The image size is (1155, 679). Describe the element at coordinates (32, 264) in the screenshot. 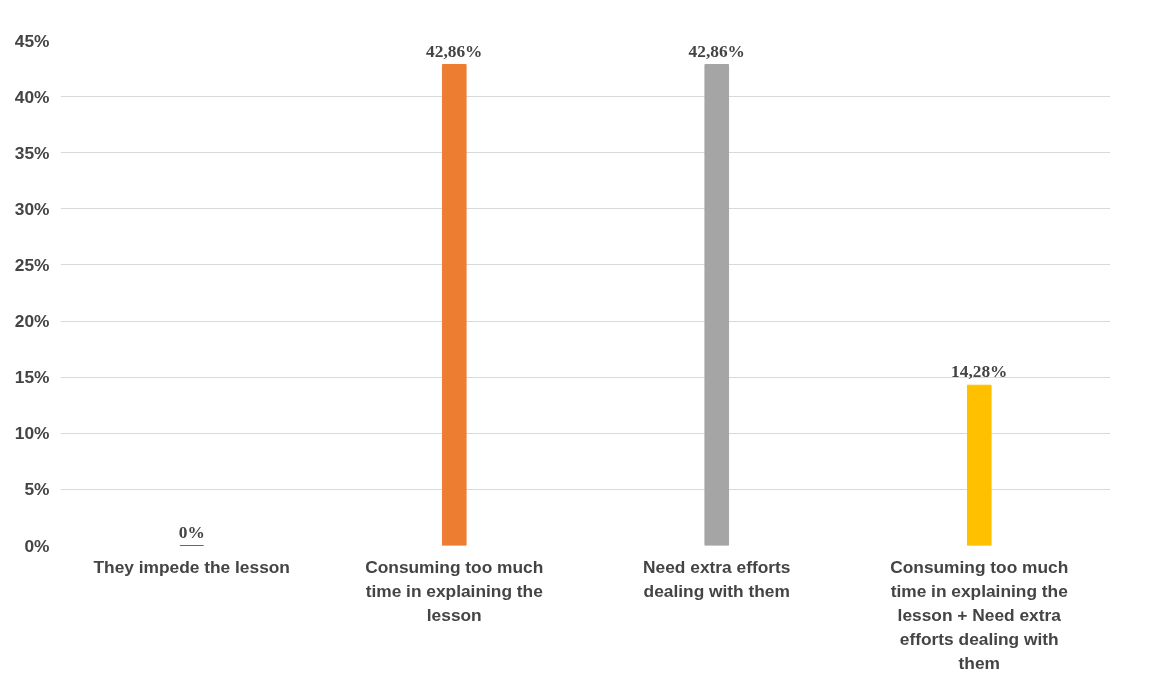

I see `y-tick-label: 25%` at that location.